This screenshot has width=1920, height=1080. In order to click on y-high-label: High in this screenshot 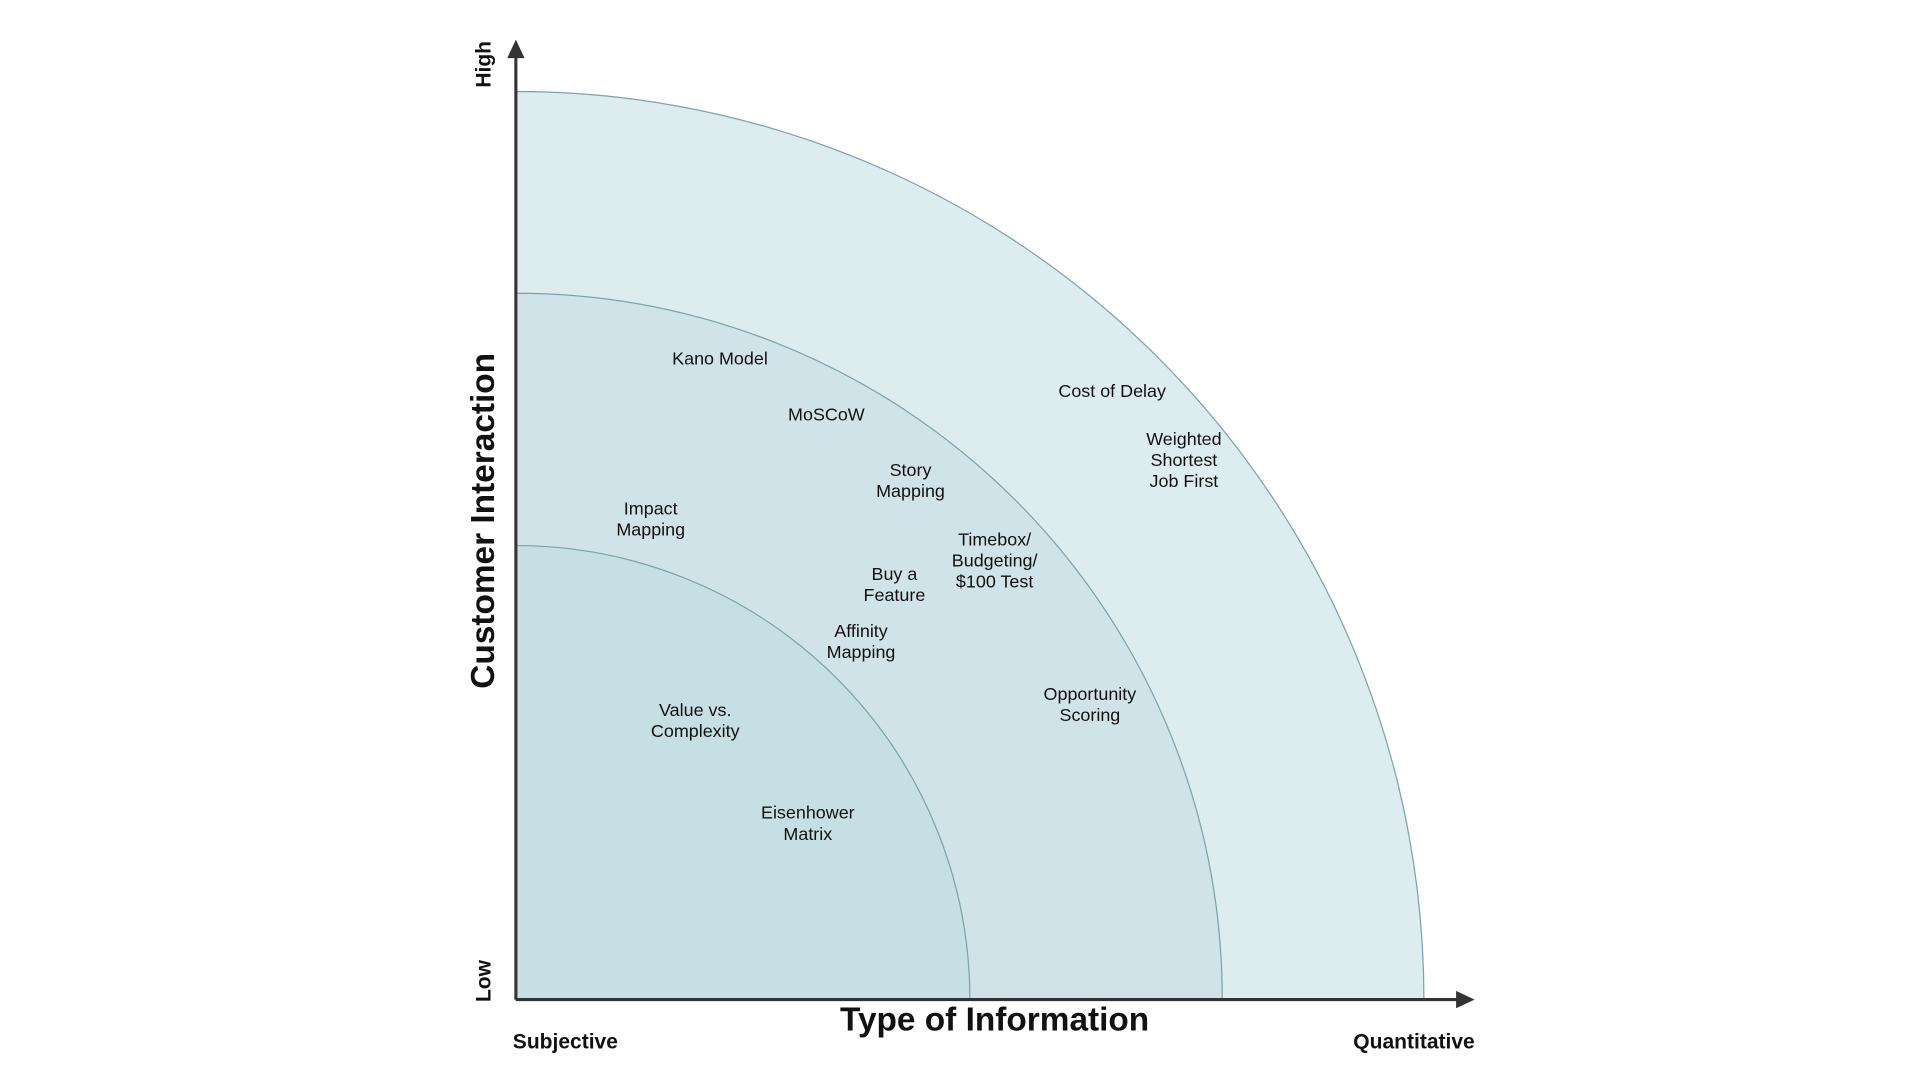, I will do `click(484, 64)`.